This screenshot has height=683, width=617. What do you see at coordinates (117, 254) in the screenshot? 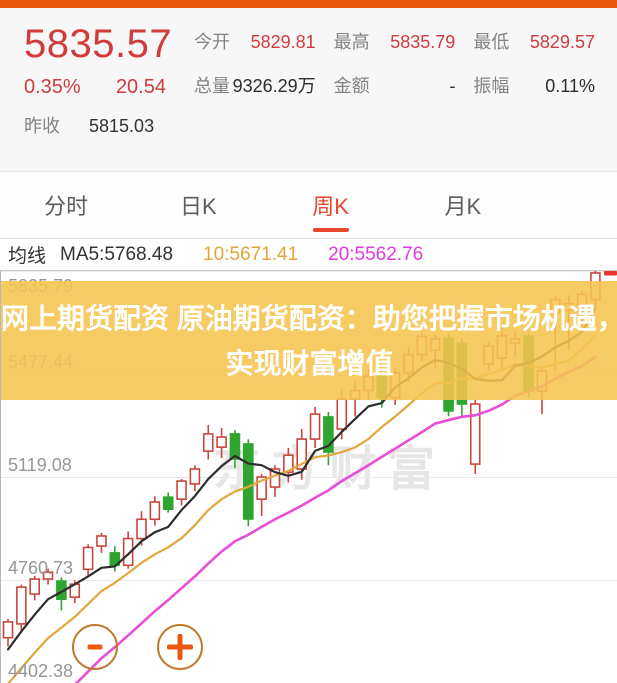
I see `ma5-value: MA5:5768.48` at bounding box center [117, 254].